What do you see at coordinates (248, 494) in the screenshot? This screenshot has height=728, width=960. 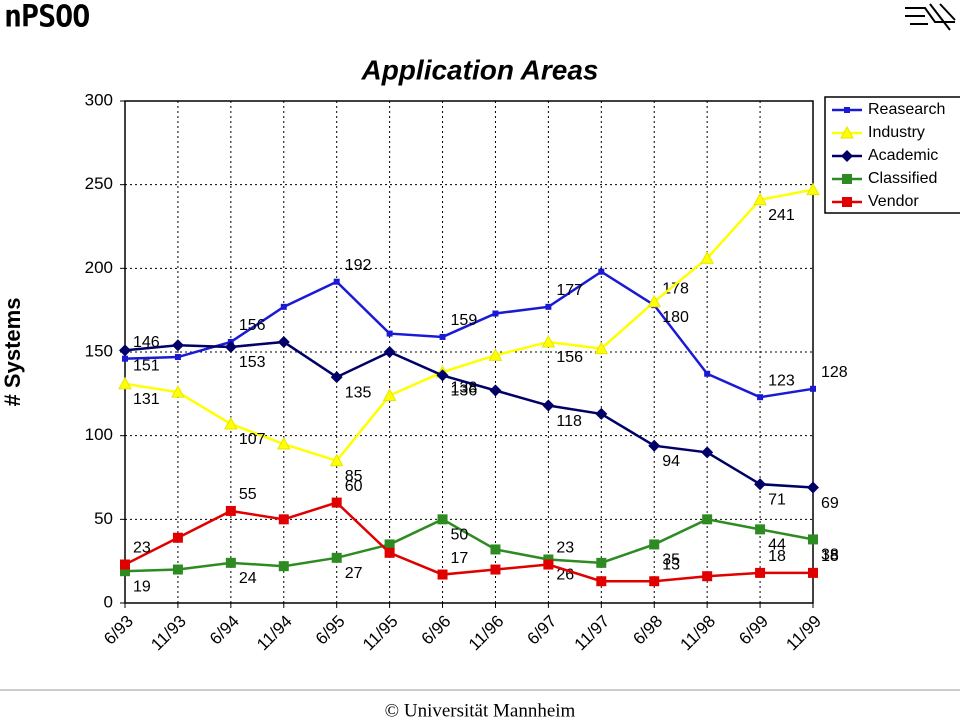 I see `data-label: 55` at bounding box center [248, 494].